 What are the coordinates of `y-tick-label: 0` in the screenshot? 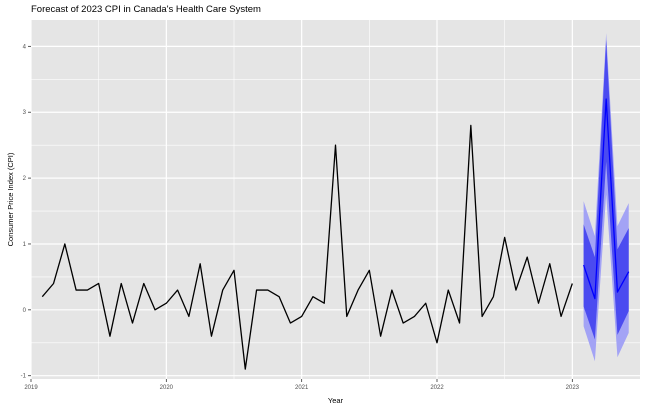 It's located at (25, 311).